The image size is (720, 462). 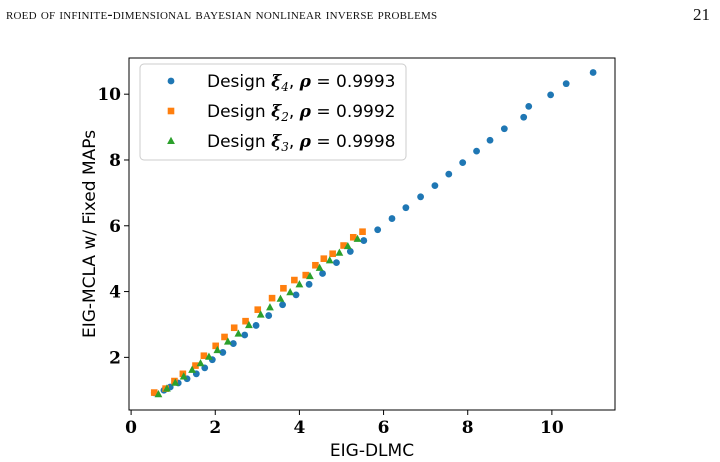 I want to click on series-2-points, so click(x=258, y=312).